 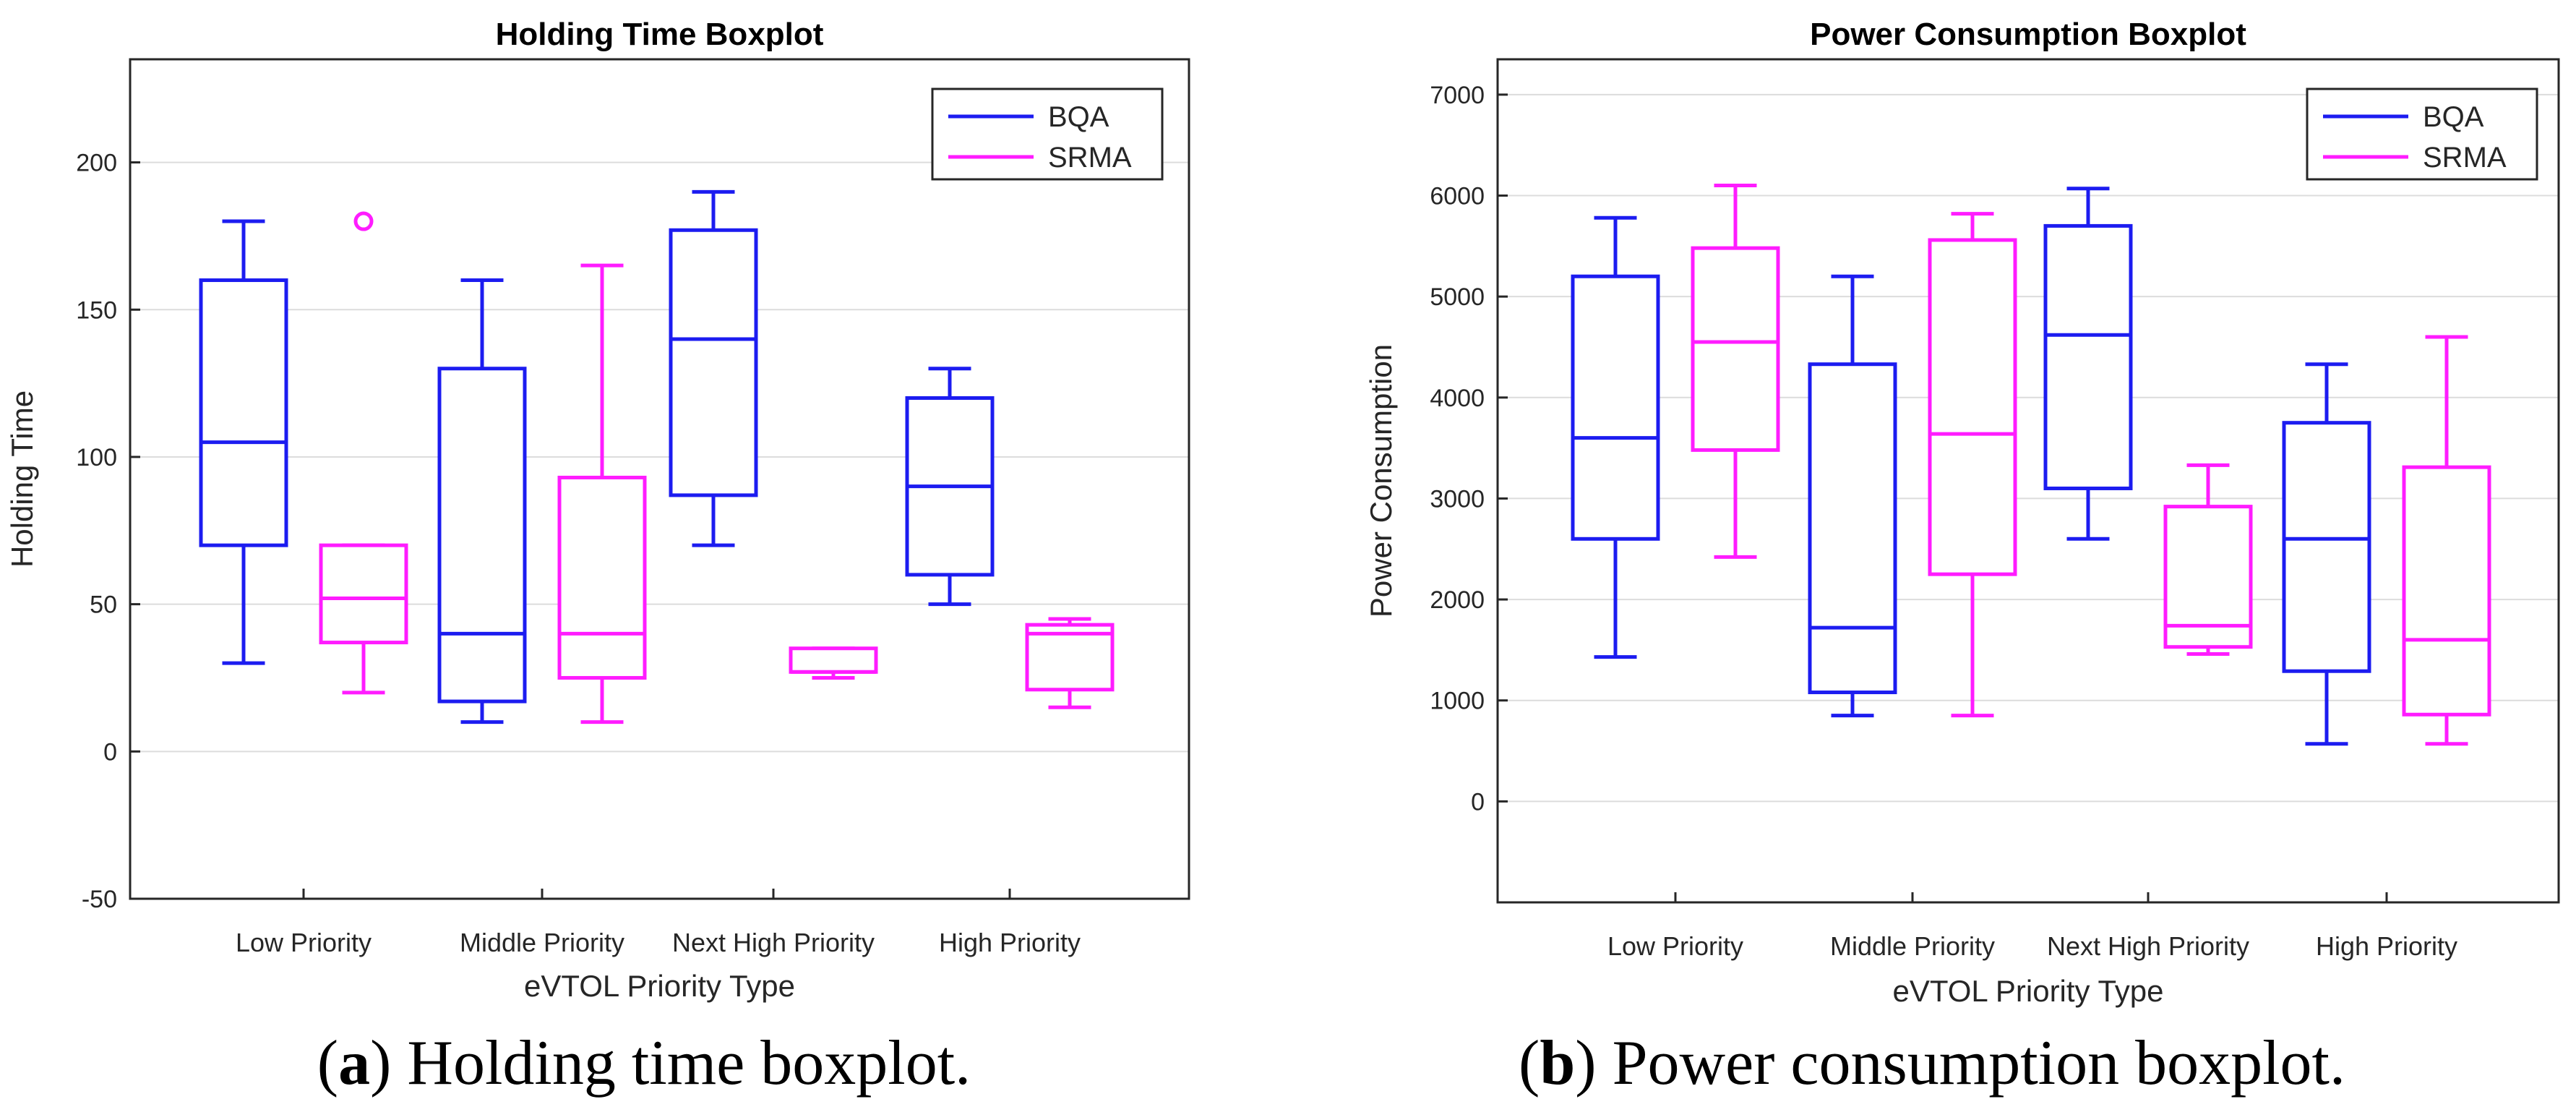 What do you see at coordinates (97, 163) in the screenshot?
I see `y-tick-label: 200` at bounding box center [97, 163].